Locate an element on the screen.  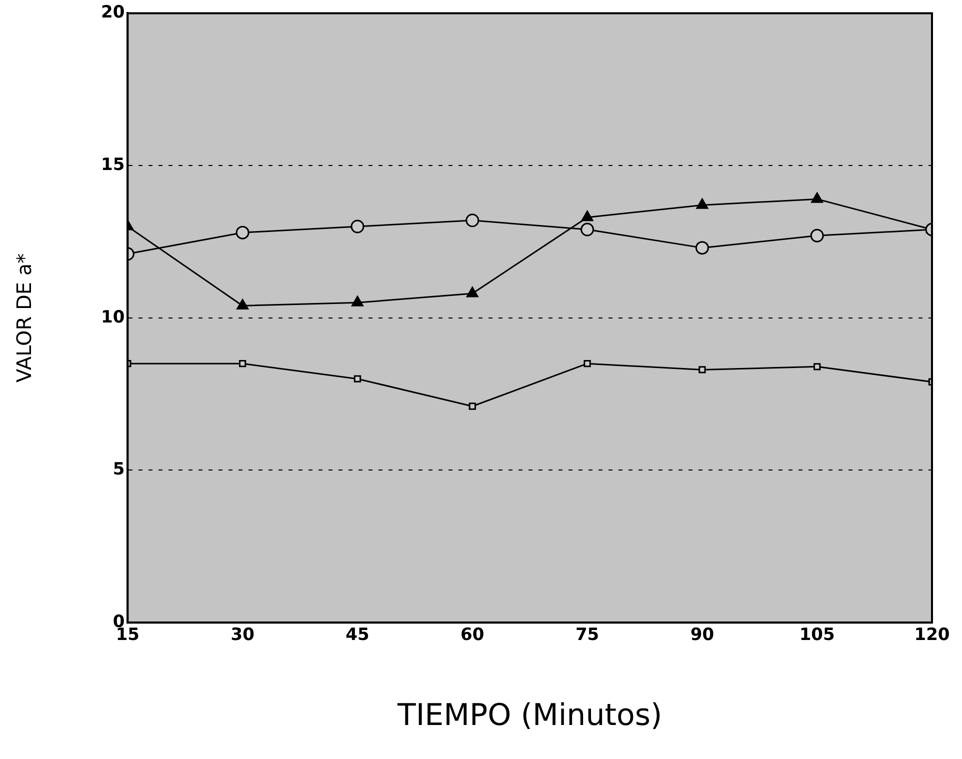
x-tick-label: 75 is located at coordinates (587, 635).